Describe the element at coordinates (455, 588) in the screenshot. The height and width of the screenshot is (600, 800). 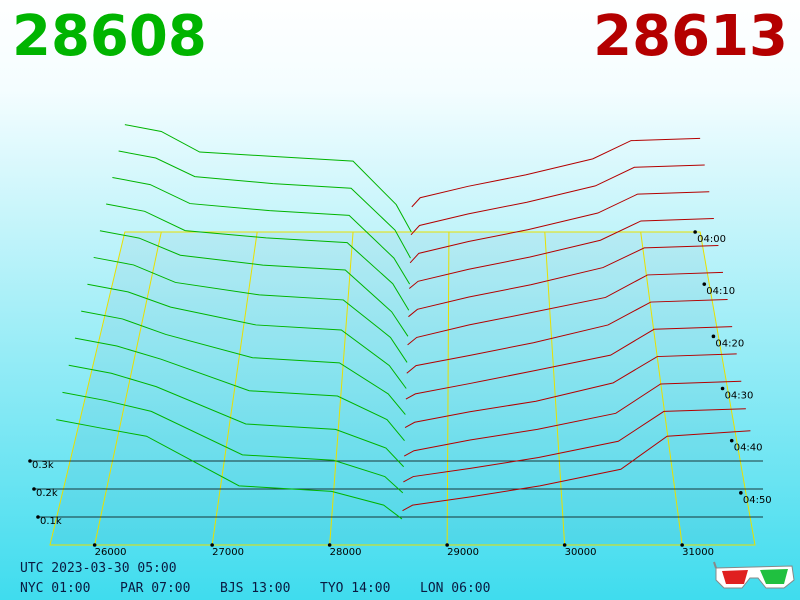
I see `zone-clock: LON 06:00` at that location.